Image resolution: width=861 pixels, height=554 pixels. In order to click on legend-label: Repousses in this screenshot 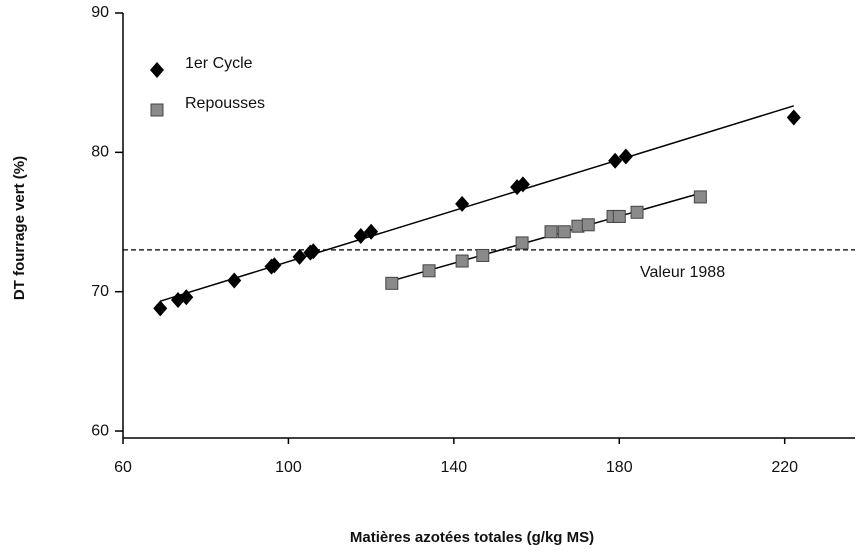, I will do `click(225, 103)`.